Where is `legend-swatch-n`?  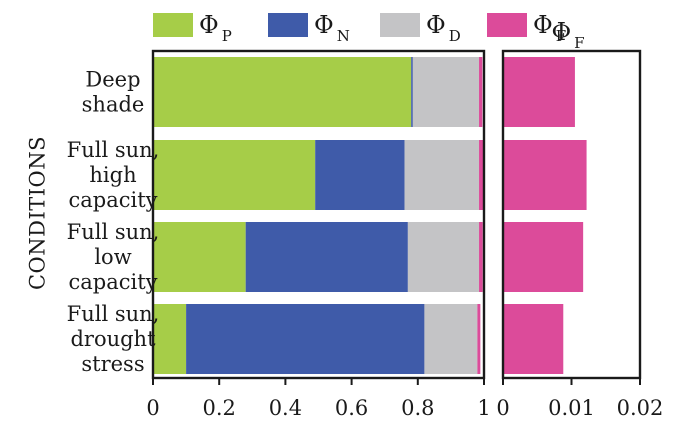 legend-swatch-n is located at coordinates (288, 25).